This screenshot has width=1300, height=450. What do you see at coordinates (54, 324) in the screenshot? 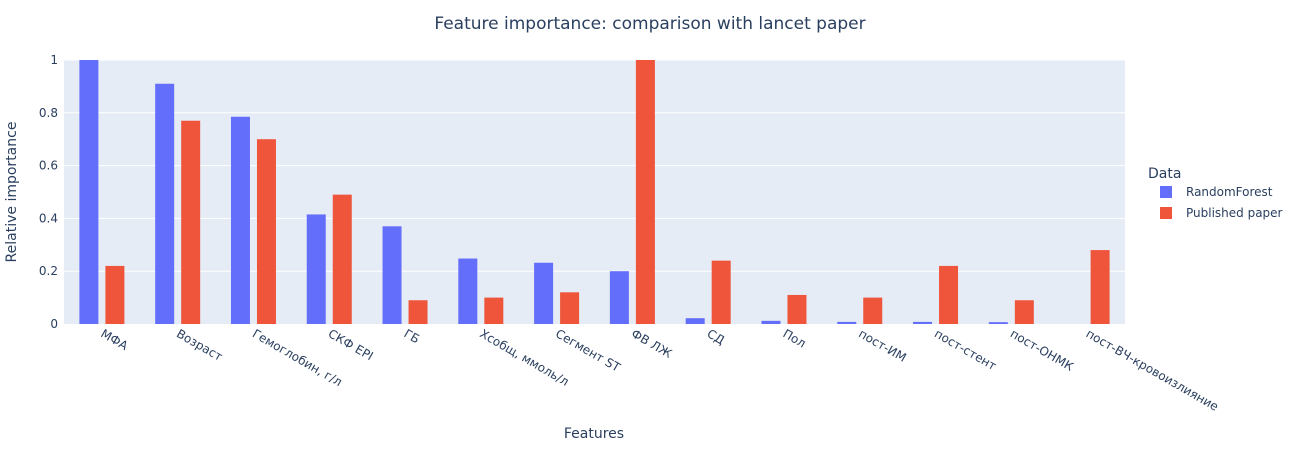
I see `y-tick-label: 0` at bounding box center [54, 324].